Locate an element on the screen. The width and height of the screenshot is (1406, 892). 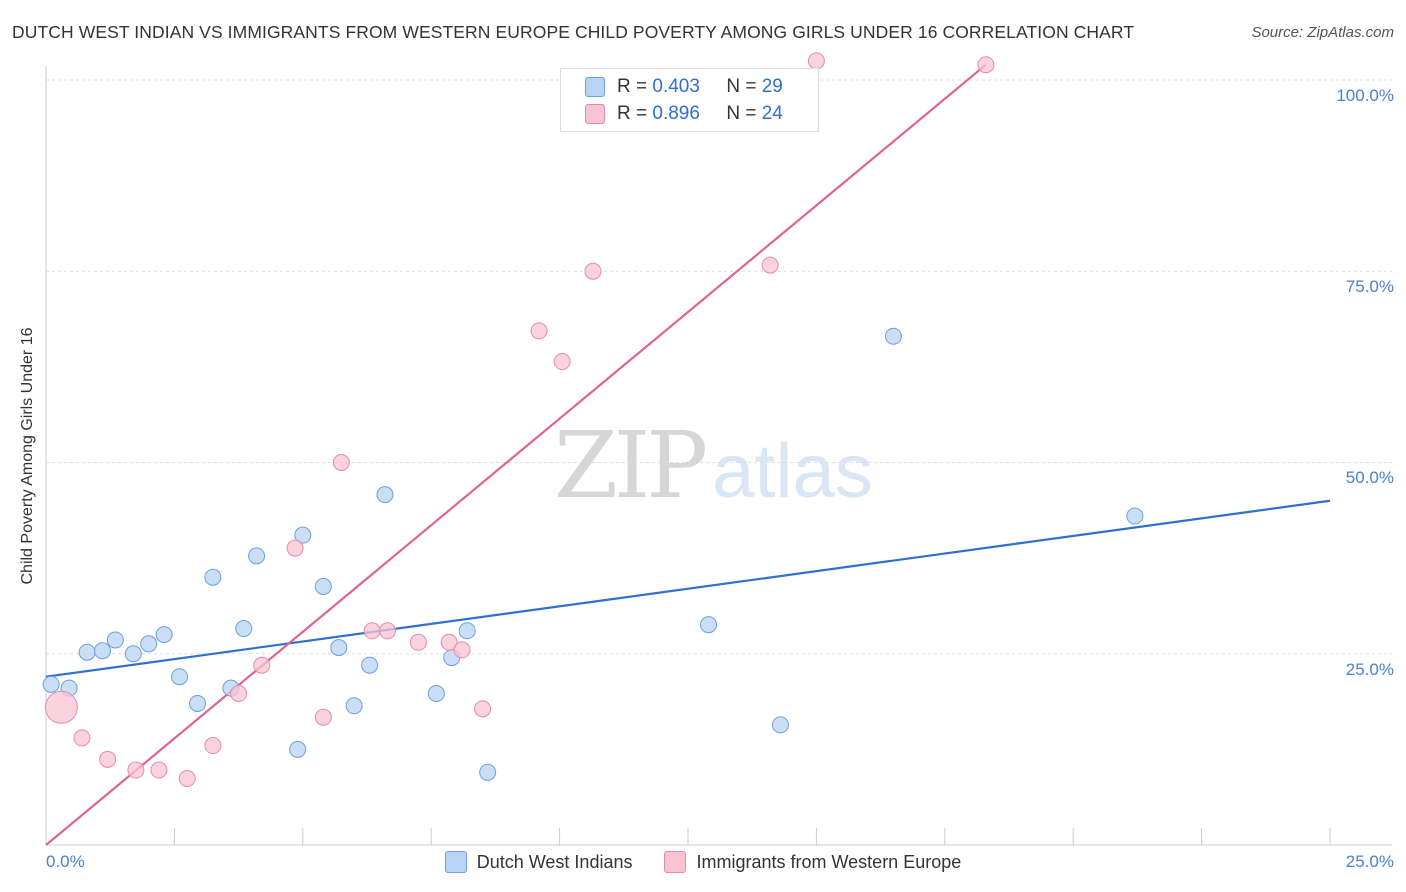
legend-n-value: 29 is located at coordinates (772, 86).